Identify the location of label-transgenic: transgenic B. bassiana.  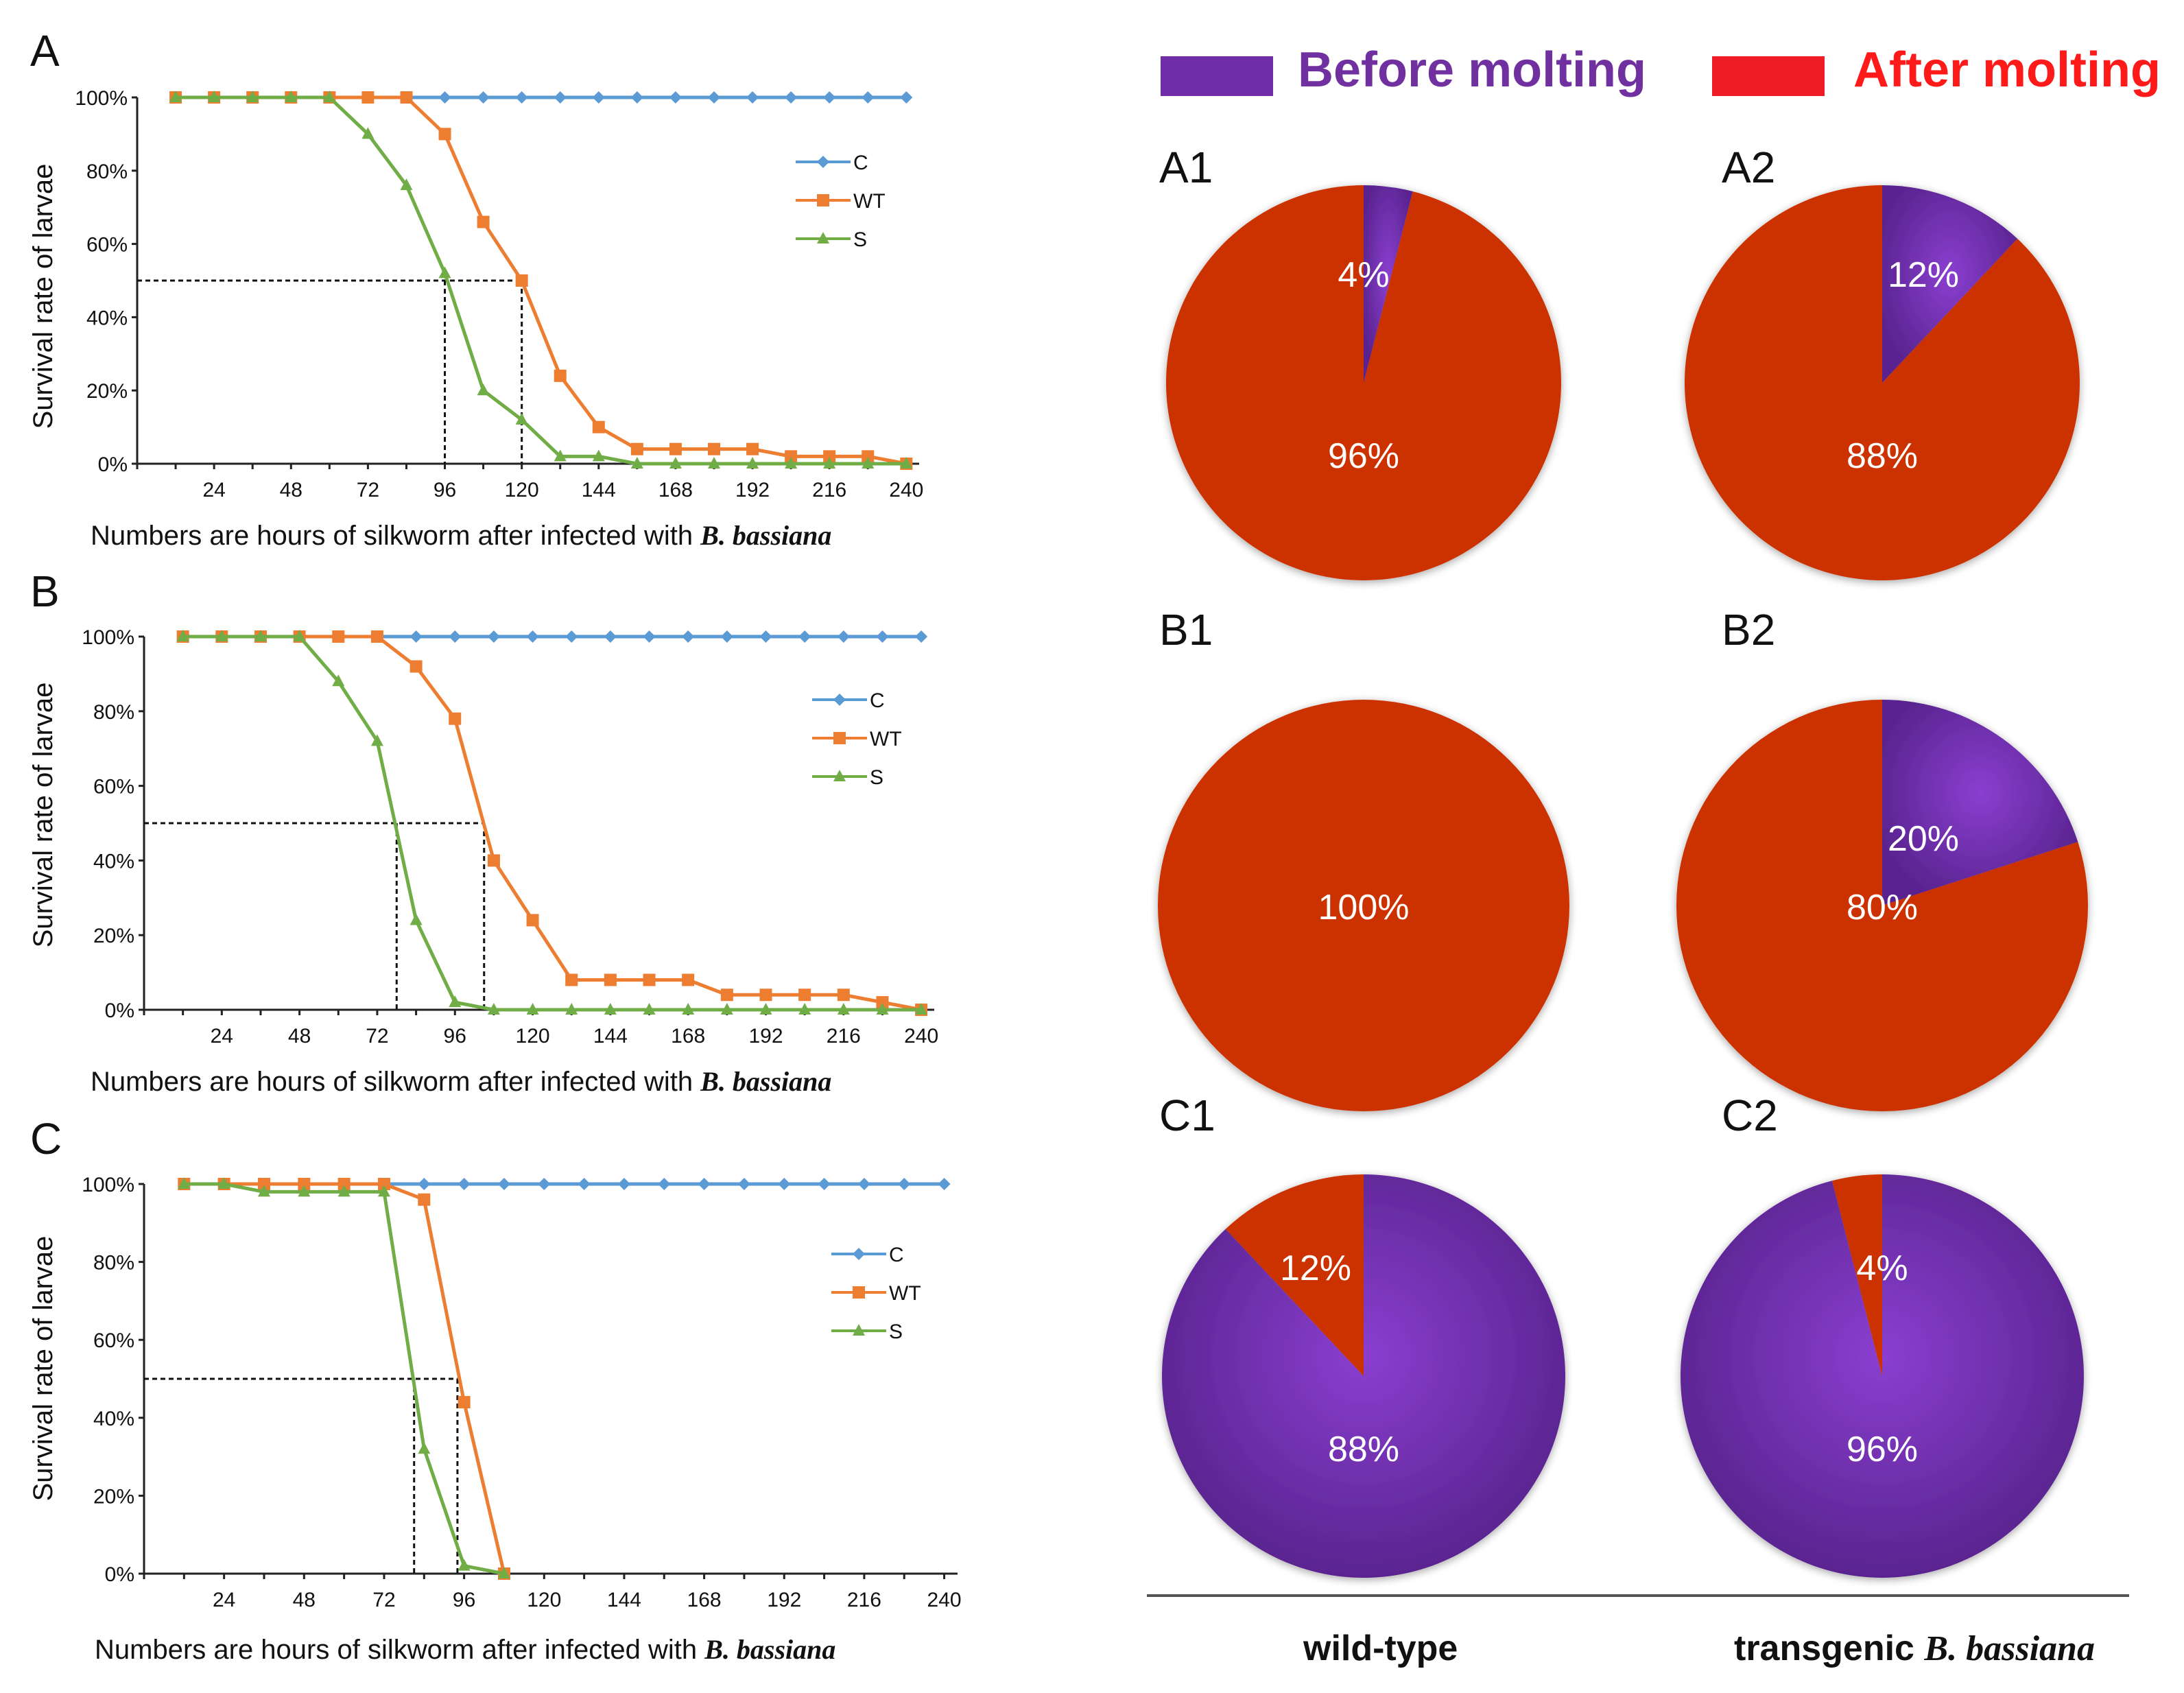
(1914, 1649).